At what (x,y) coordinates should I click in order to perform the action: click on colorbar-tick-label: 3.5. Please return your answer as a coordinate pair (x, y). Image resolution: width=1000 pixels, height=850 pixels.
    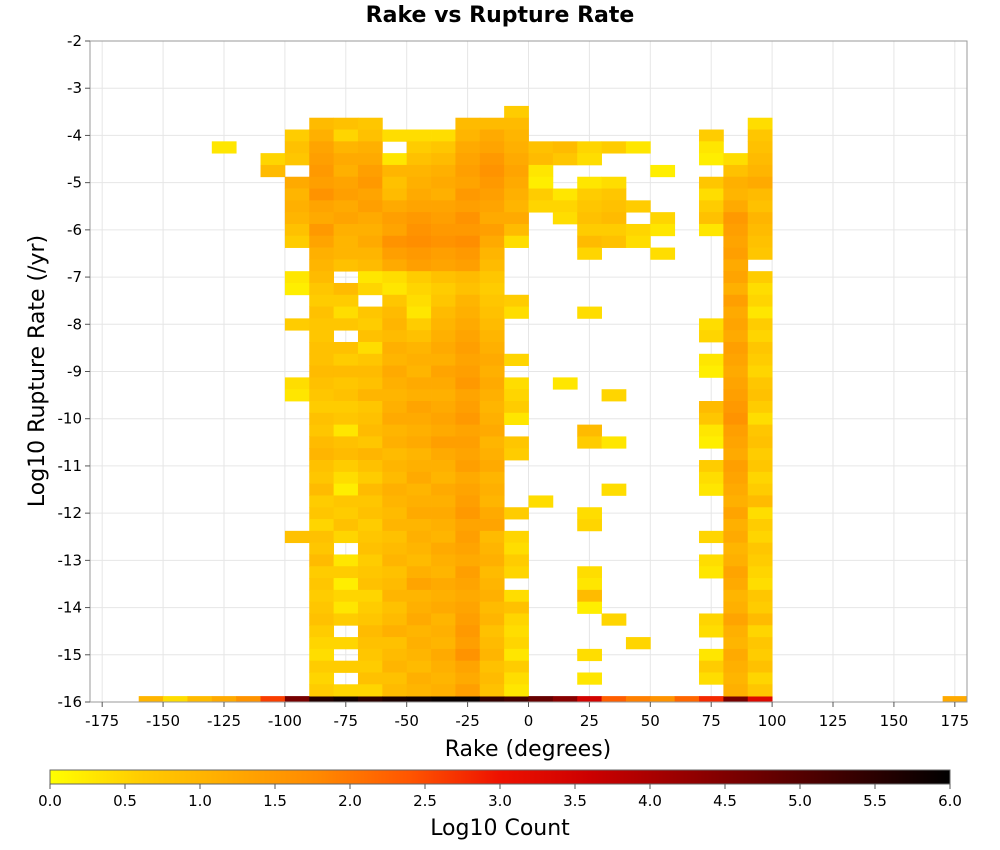
    Looking at the image, I should click on (575, 801).